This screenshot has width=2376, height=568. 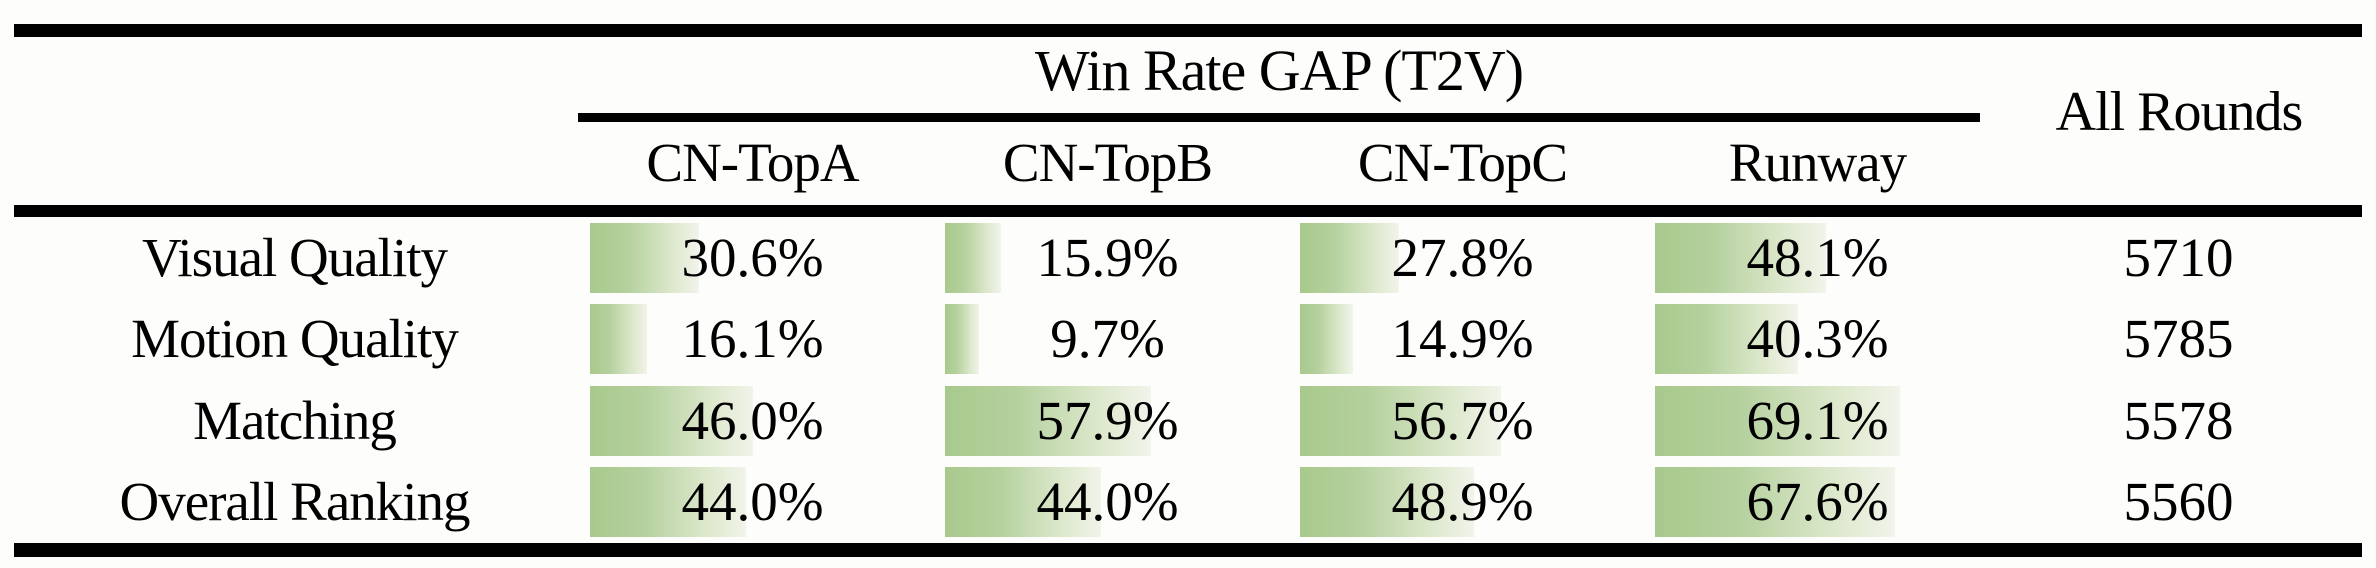 I want to click on win-rate-value: 15.9%, so click(x=1107, y=257).